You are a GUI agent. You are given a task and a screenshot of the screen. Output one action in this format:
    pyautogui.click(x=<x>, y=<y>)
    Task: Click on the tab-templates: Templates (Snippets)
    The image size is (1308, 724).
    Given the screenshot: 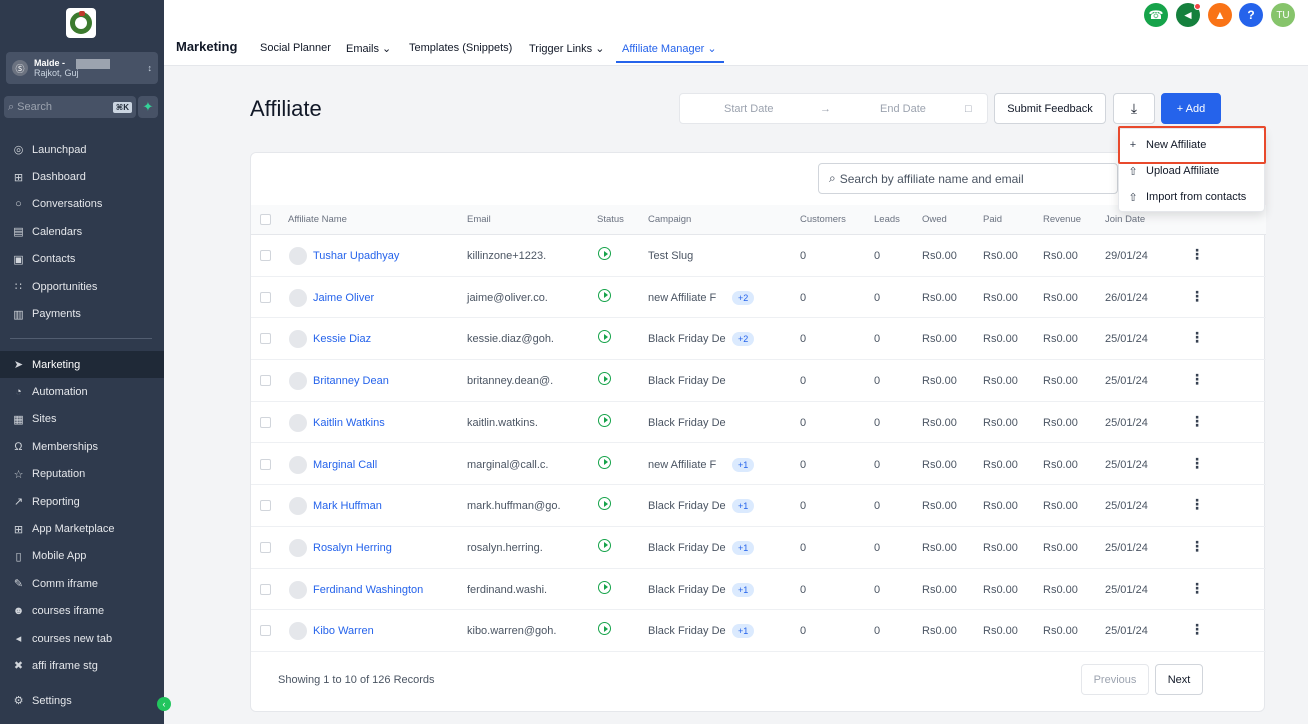 What is the action you would take?
    pyautogui.click(x=461, y=48)
    